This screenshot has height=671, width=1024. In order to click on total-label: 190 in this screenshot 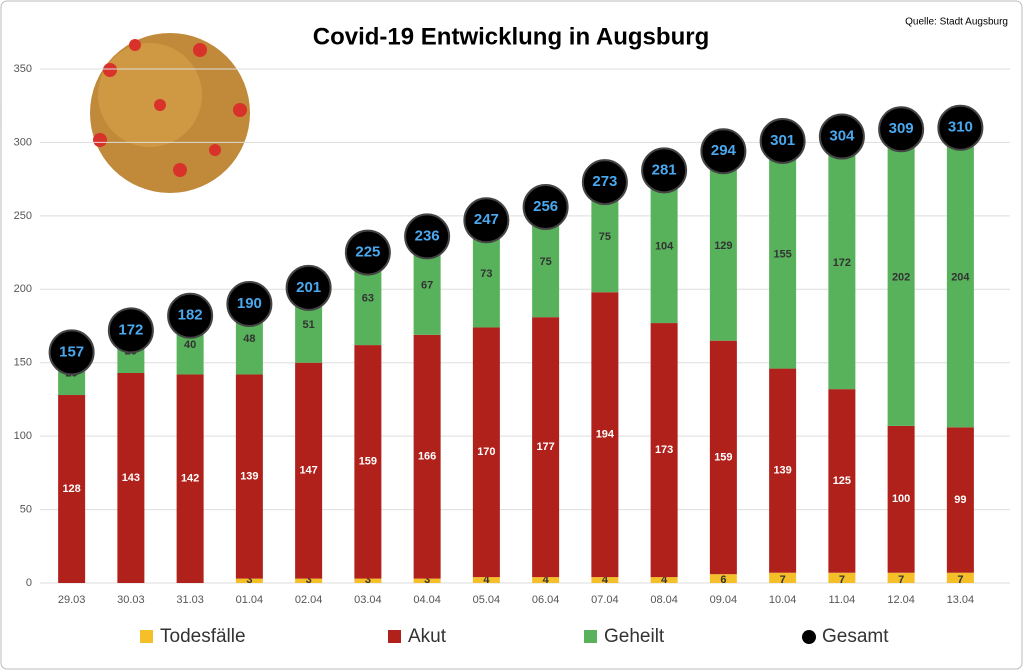, I will do `click(249, 303)`.